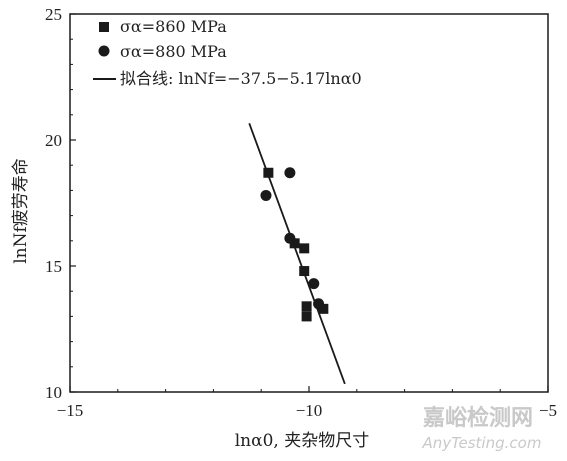 The height and width of the screenshot is (461, 567). Describe the element at coordinates (70, 410) in the screenshot. I see `x-tick-label: −15` at that location.